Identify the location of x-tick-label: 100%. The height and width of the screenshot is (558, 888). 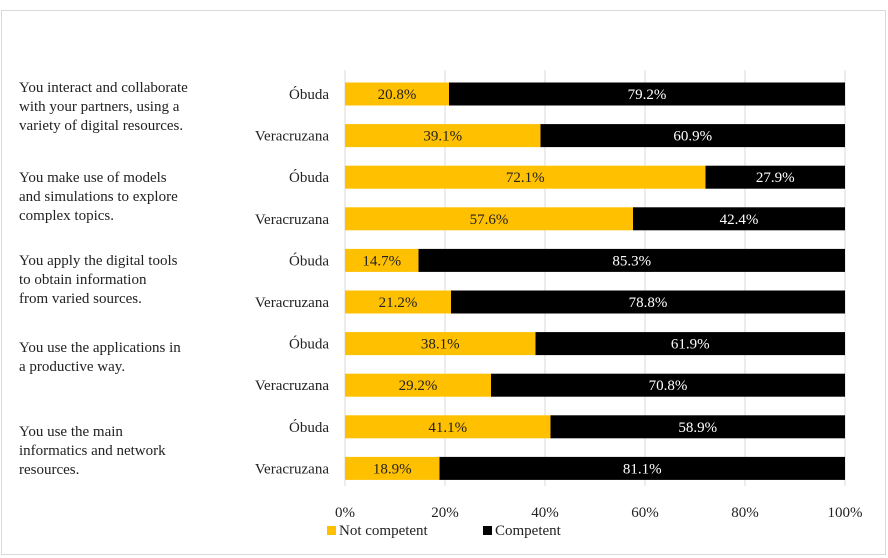
(845, 513).